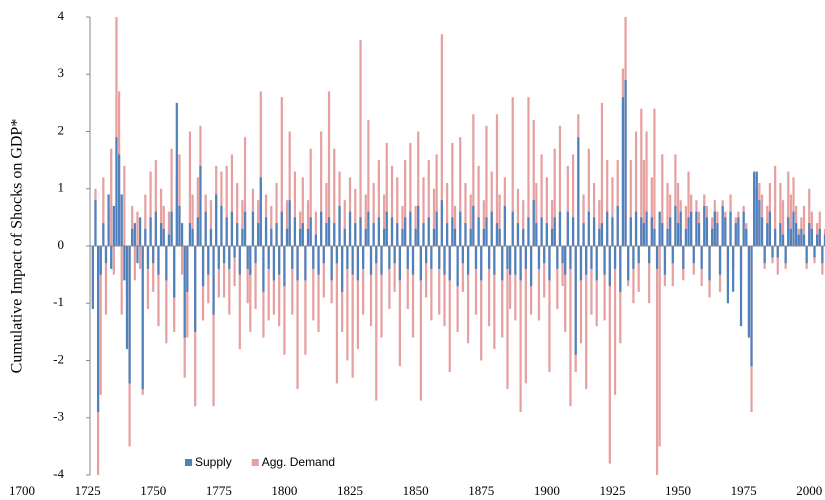 The width and height of the screenshot is (825, 500). Describe the element at coordinates (61, 244) in the screenshot. I see `y-tick-label: 0` at that location.